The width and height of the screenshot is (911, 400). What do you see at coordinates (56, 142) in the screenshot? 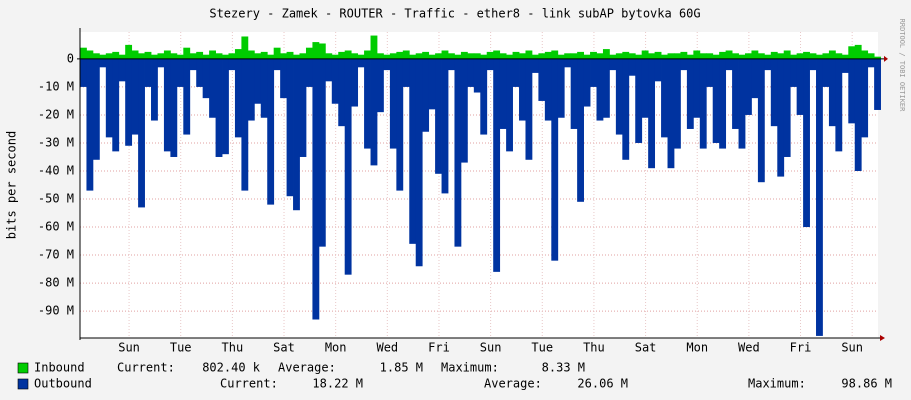
I see `y-tick-label: -30 M` at bounding box center [56, 142].